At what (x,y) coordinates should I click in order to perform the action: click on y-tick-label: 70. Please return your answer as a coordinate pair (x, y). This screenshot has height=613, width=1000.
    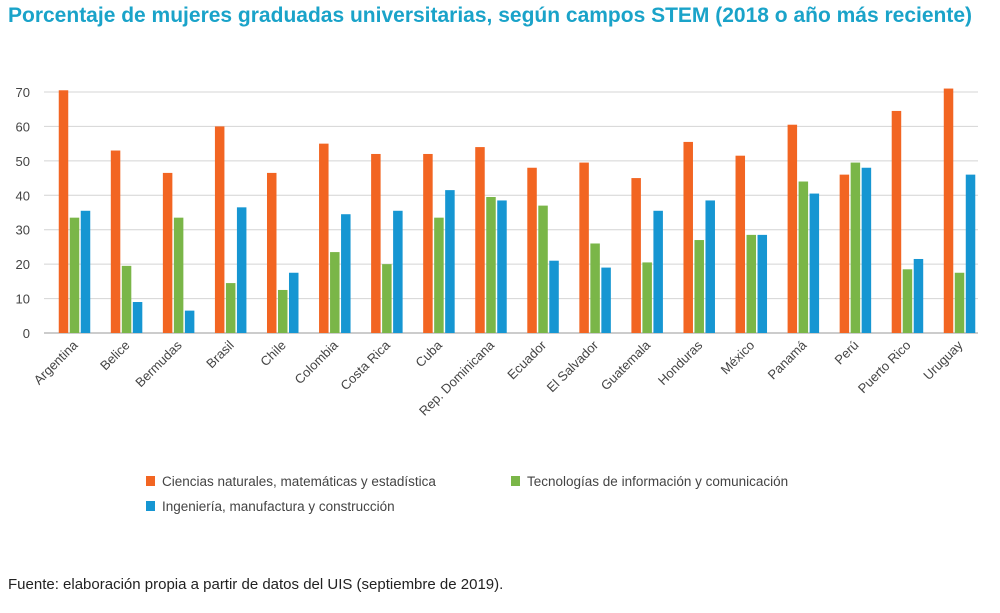
    Looking at the image, I should click on (23, 92).